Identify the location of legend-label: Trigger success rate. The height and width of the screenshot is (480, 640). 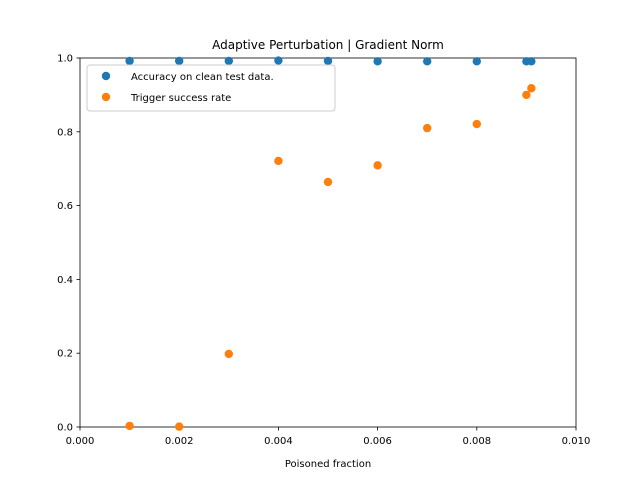
(180, 98).